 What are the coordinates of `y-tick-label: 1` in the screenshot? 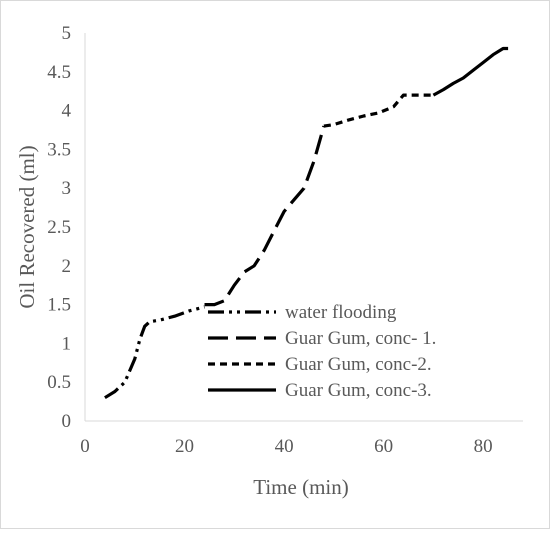 It's located at (67, 343).